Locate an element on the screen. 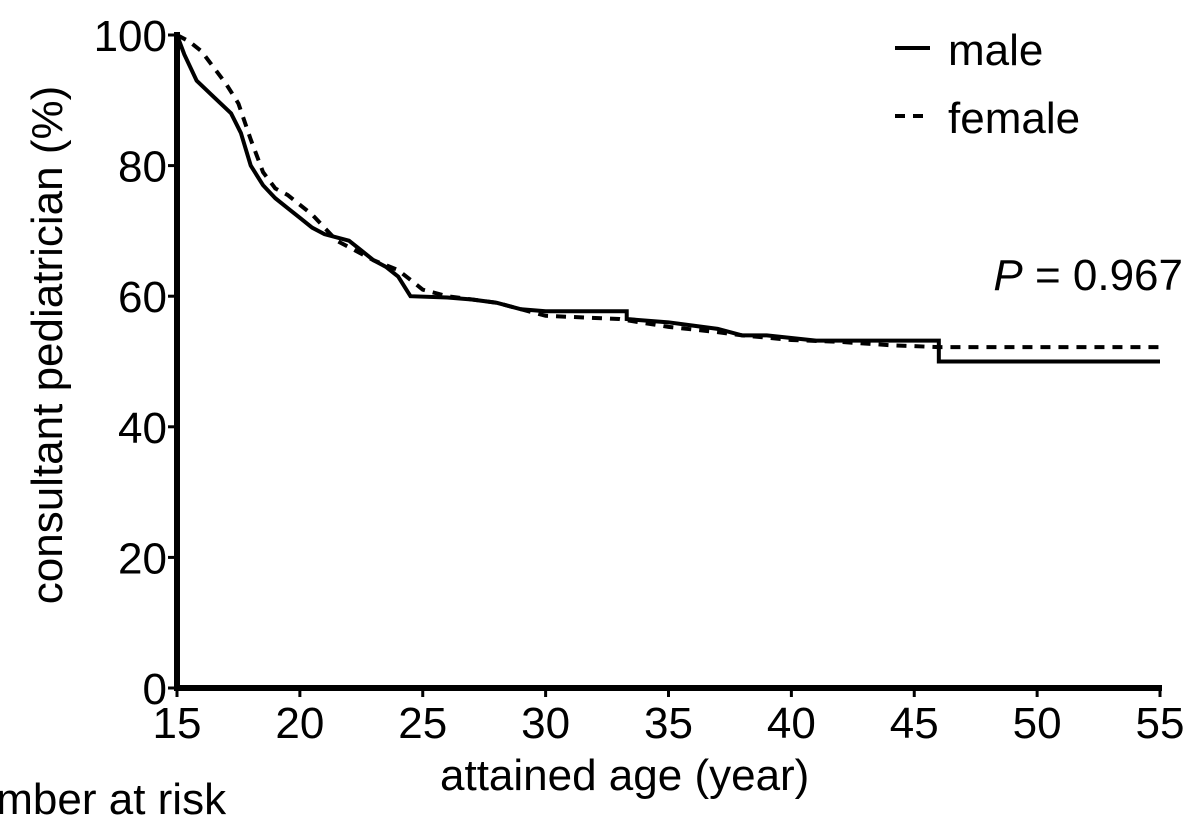 The width and height of the screenshot is (1200, 822). y-tick-label: 80 is located at coordinates (142, 167).